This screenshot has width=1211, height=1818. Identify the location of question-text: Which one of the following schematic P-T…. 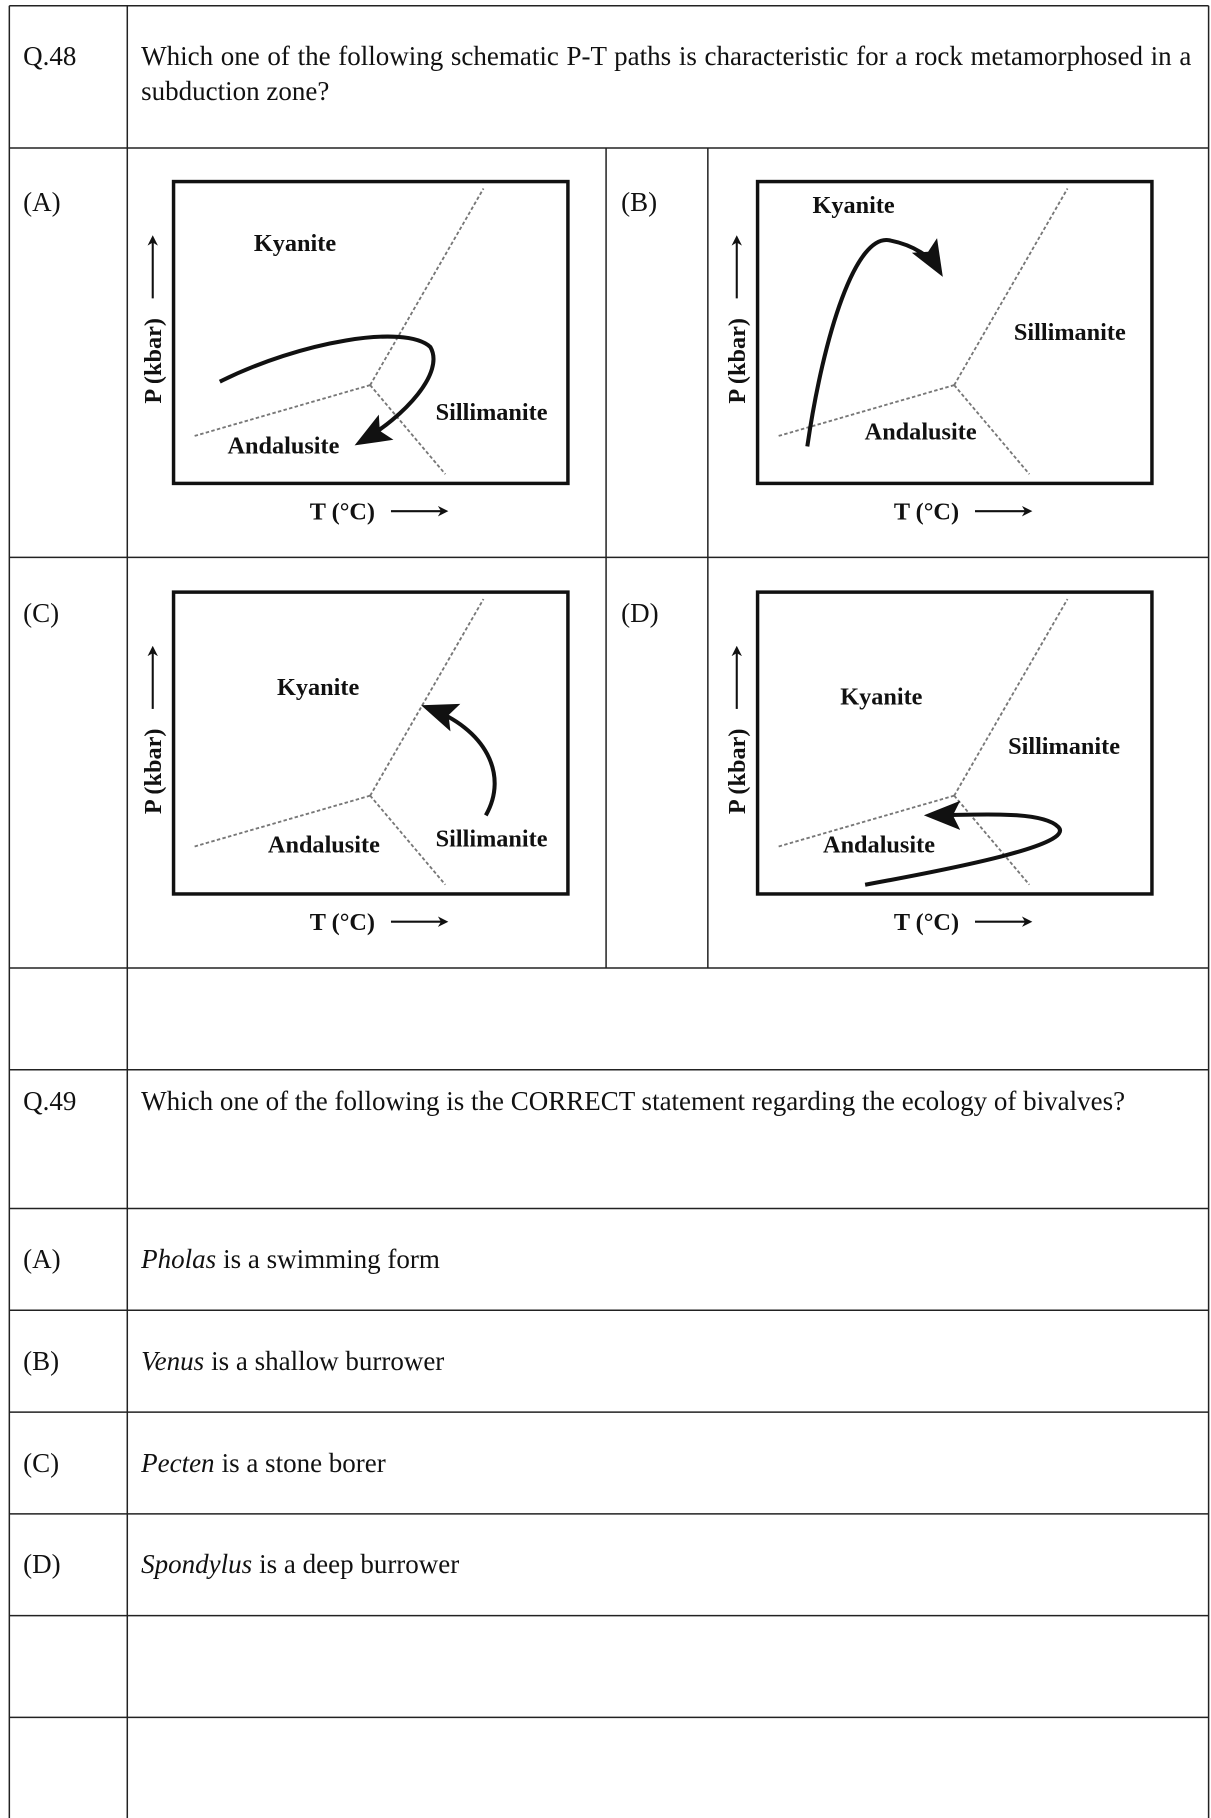
(666, 74).